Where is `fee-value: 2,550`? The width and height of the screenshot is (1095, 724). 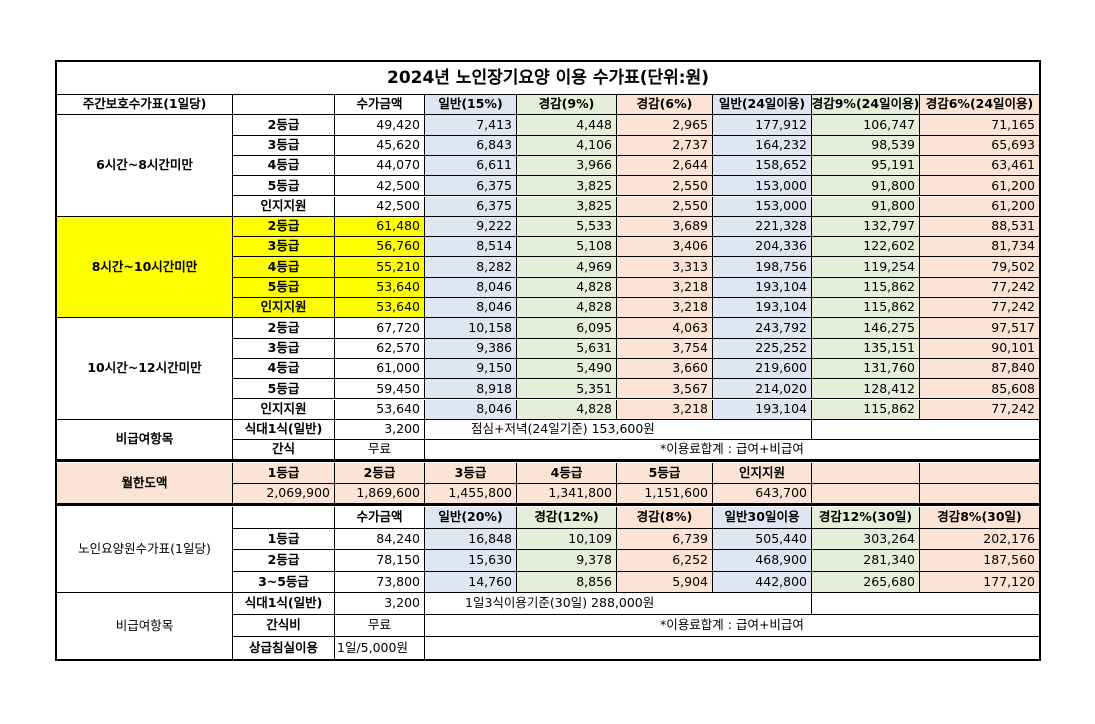
fee-value: 2,550 is located at coordinates (665, 186).